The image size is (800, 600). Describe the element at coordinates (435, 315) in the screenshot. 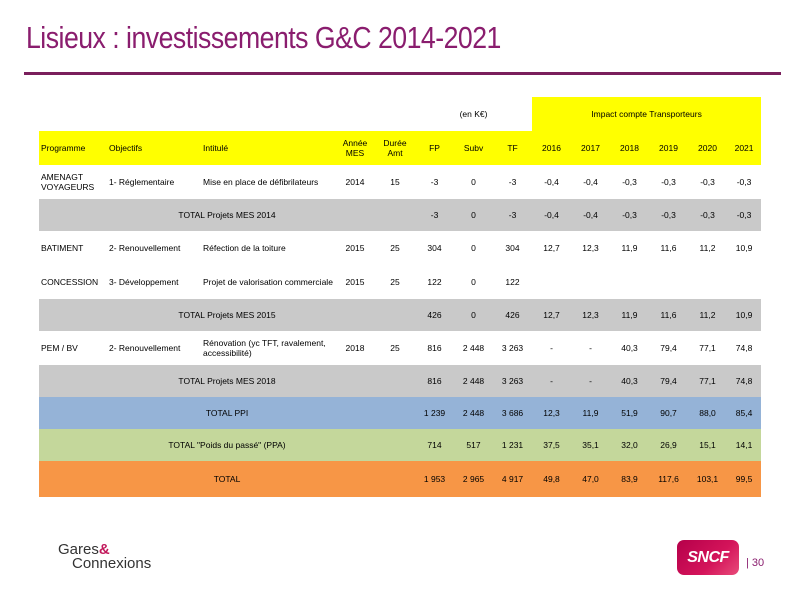

I see `cell-fp: 426` at that location.